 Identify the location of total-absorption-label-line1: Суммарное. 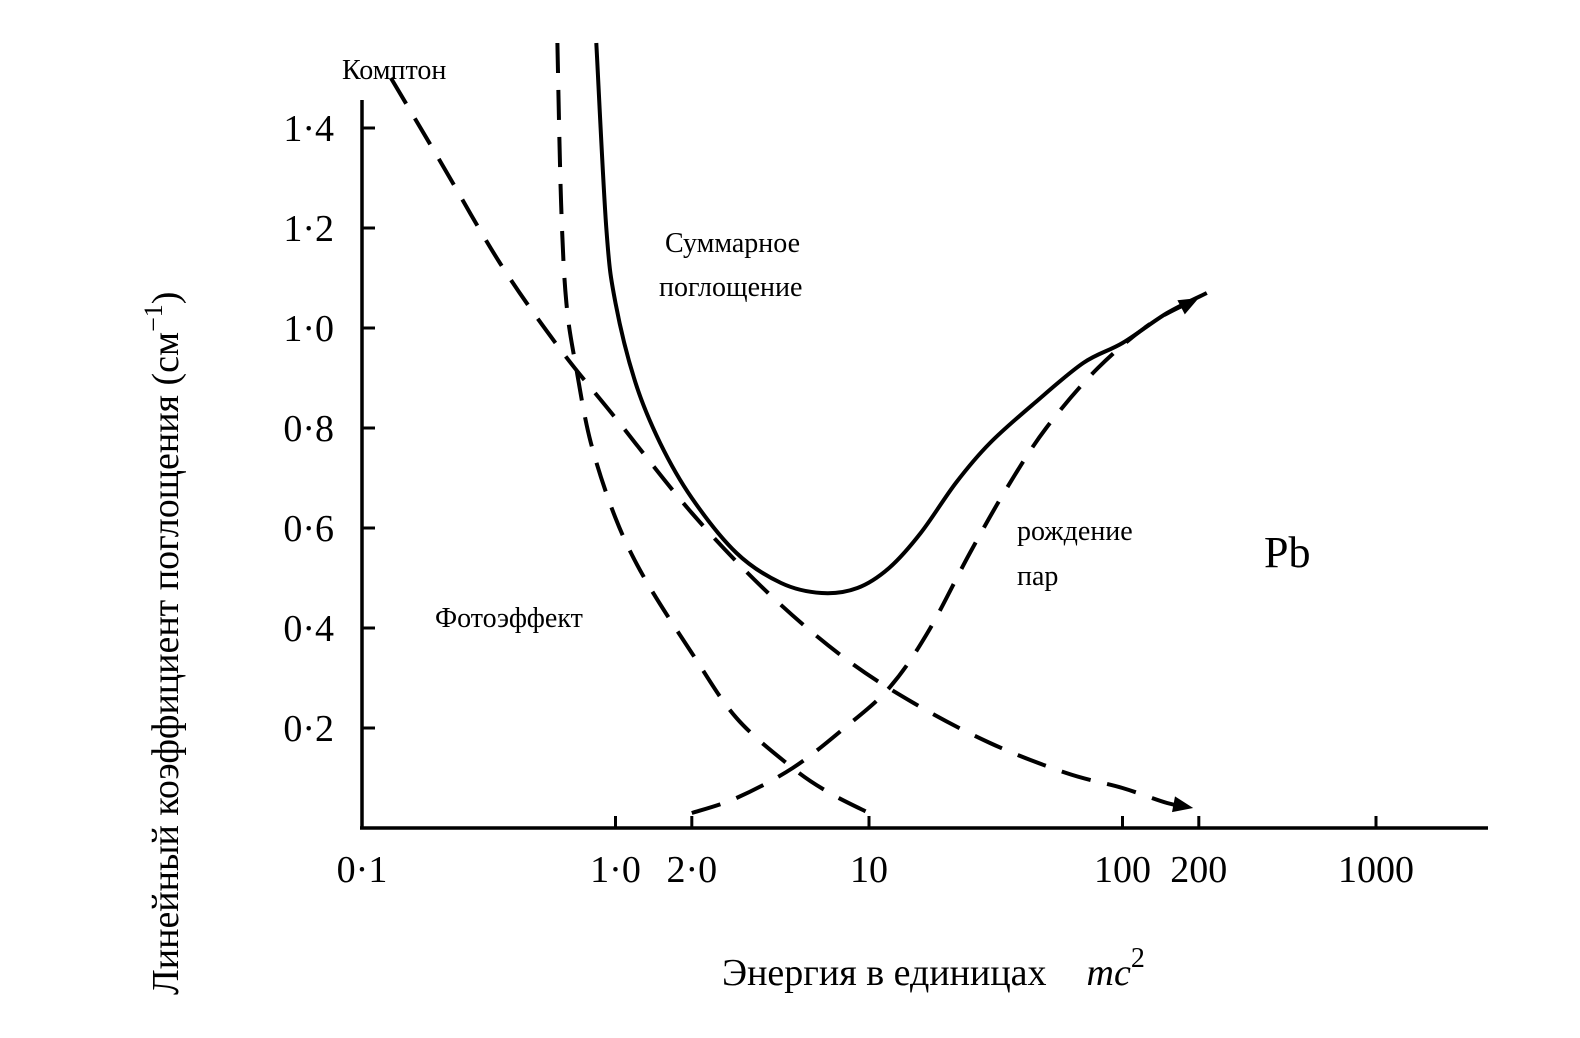
(732, 243).